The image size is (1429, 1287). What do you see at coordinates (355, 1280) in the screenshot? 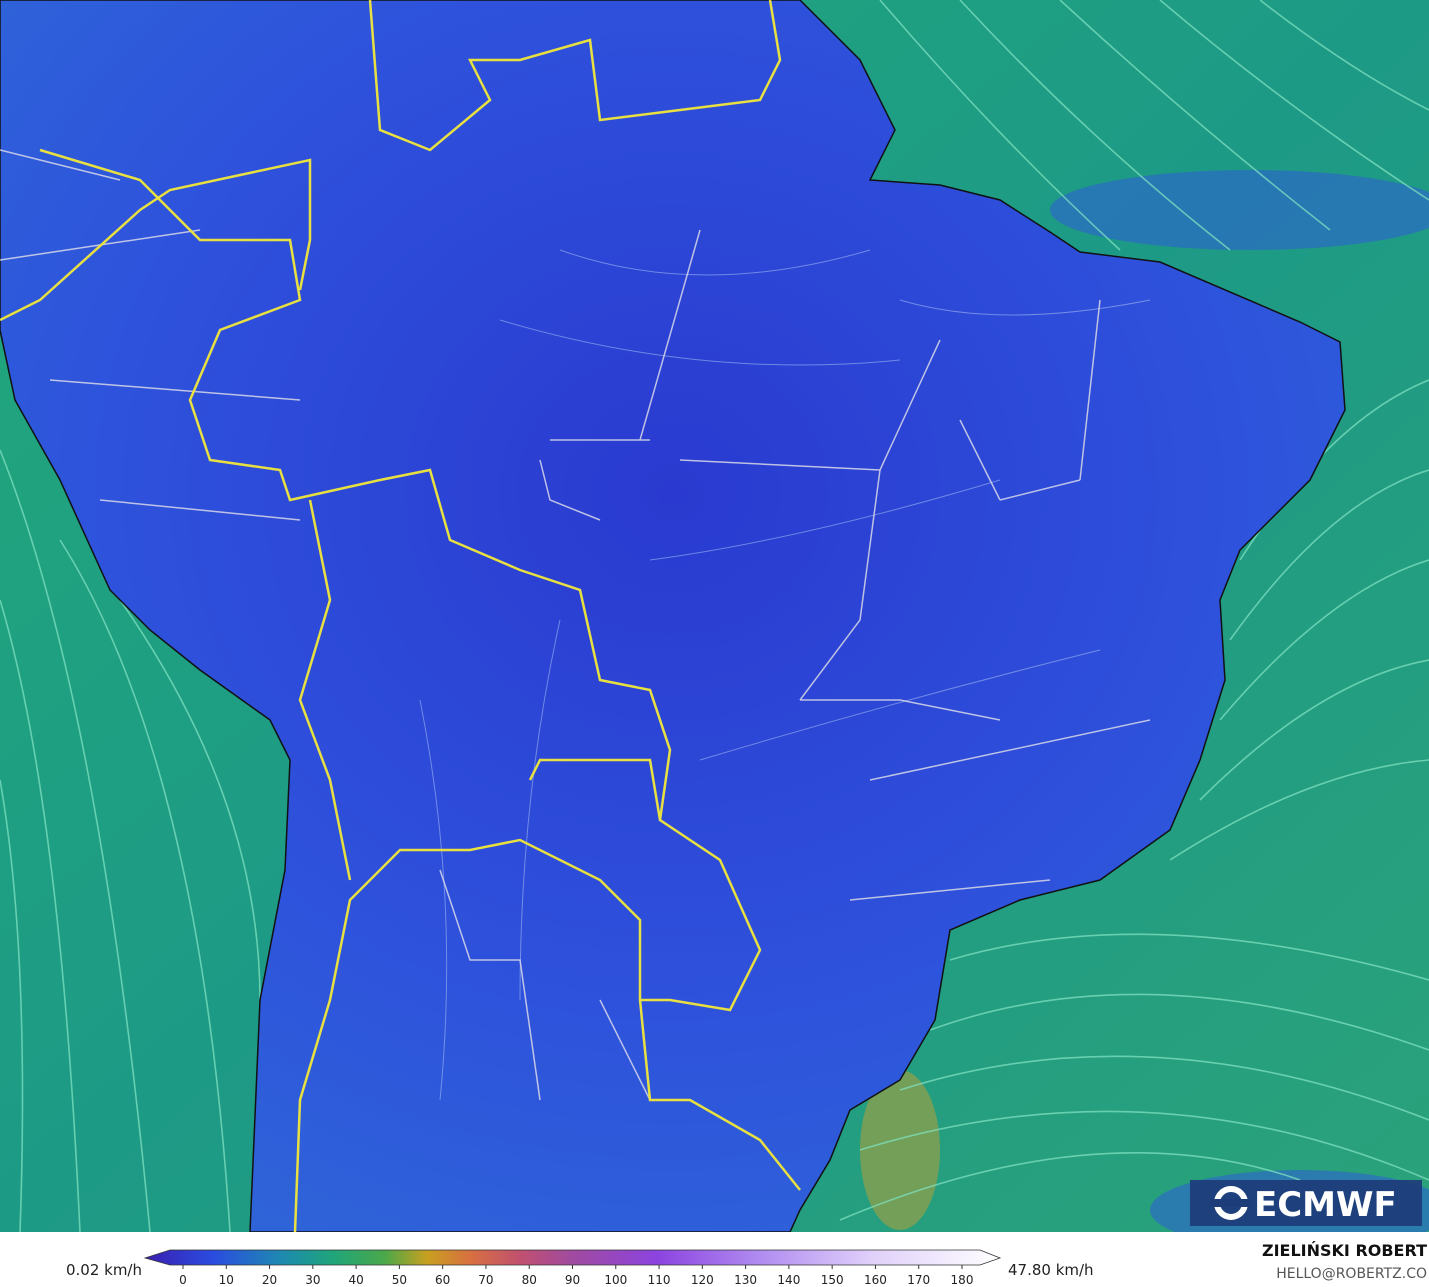
I see `colorbar-tick-label: 40` at bounding box center [355, 1280].